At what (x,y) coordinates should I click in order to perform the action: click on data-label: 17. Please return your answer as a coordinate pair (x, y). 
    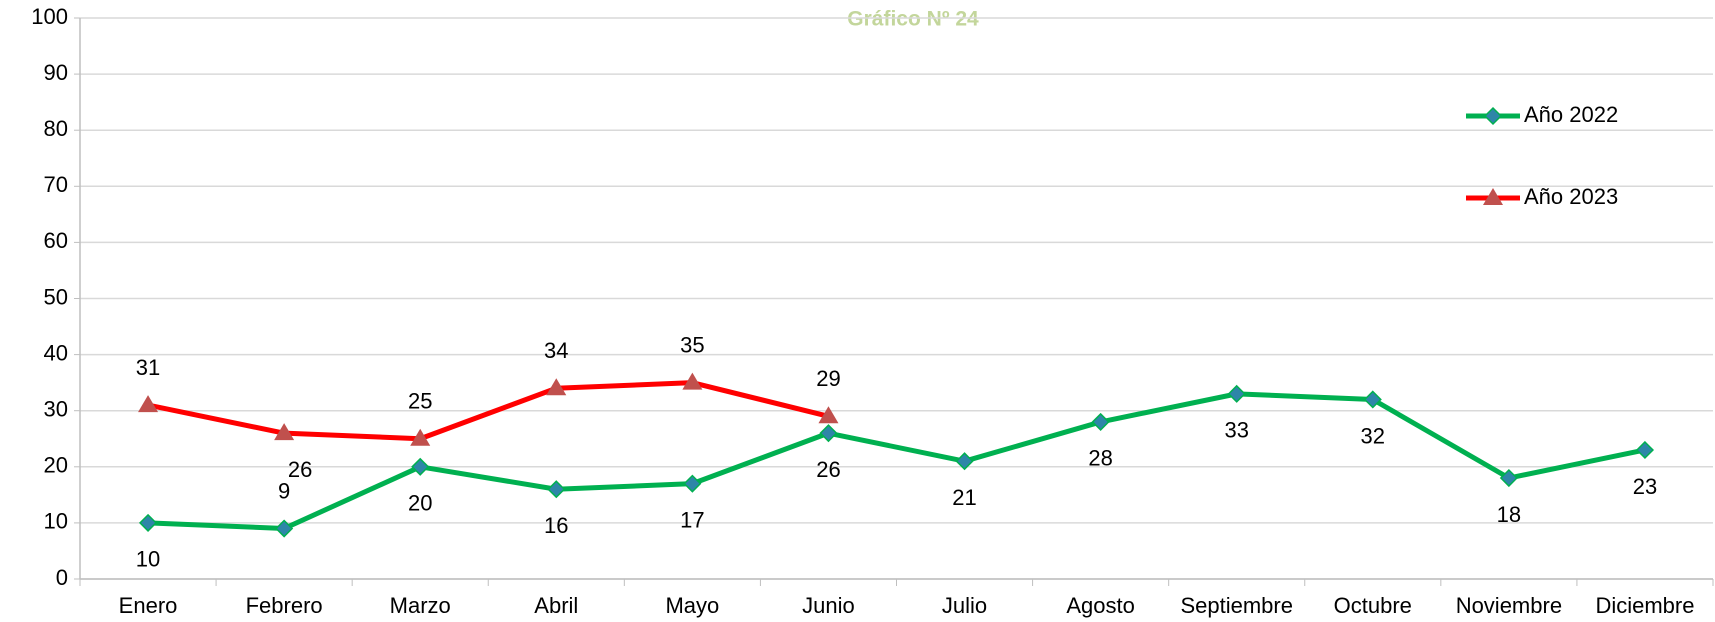
    Looking at the image, I should click on (692, 519).